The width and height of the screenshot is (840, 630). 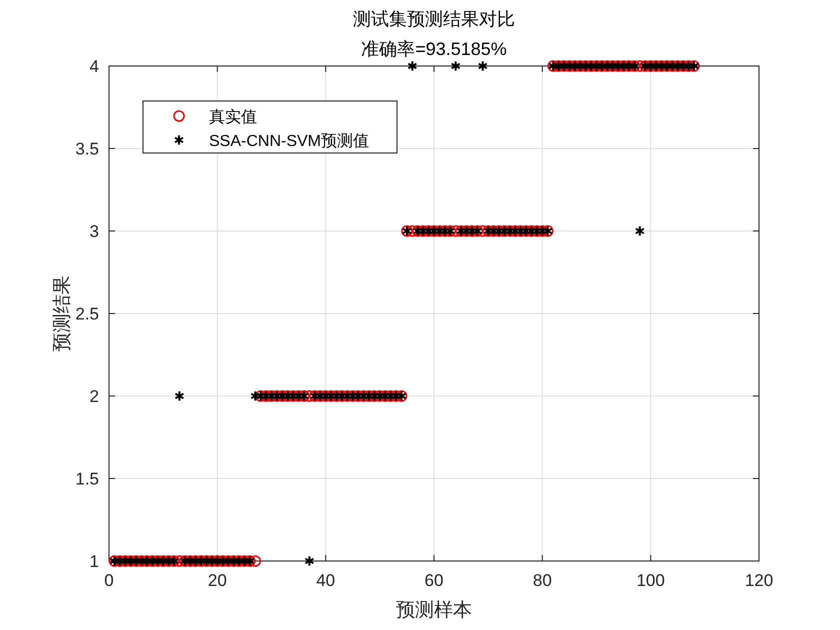 I want to click on legend-label: 真实值, so click(x=233, y=117).